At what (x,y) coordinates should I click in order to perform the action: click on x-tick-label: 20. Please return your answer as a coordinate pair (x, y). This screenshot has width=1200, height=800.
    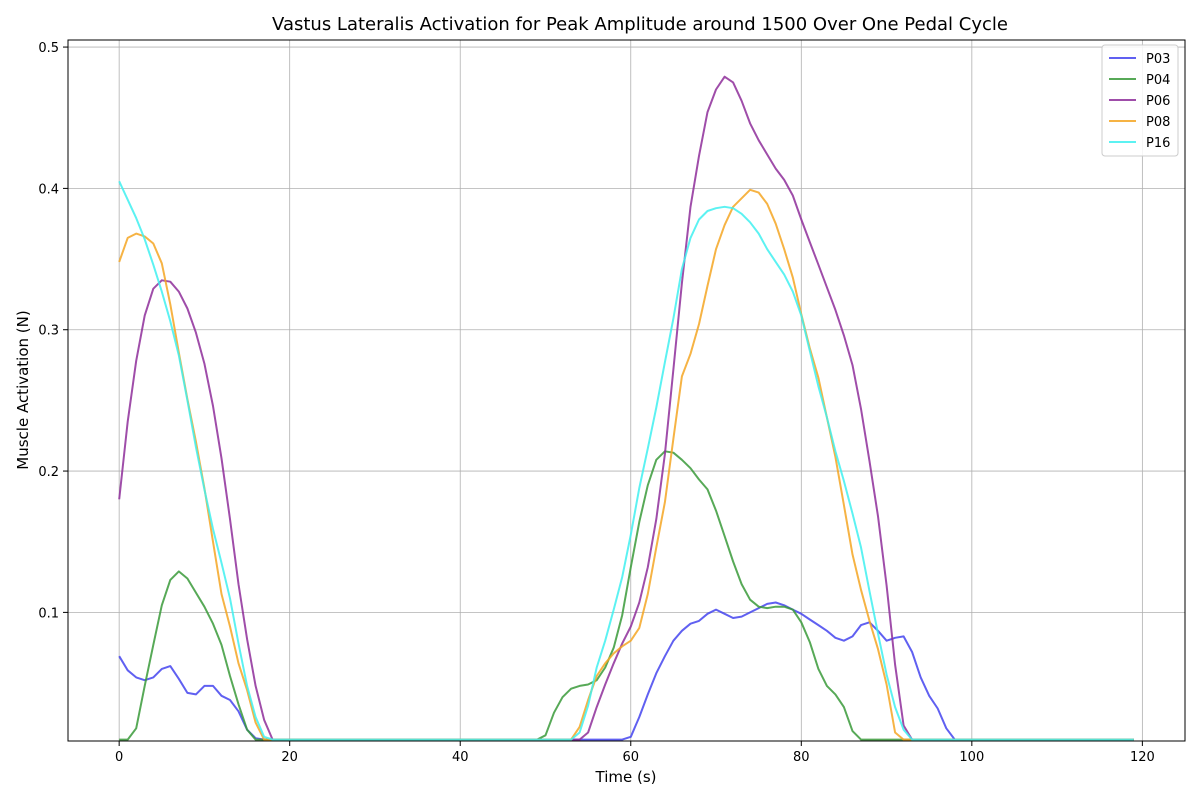
    Looking at the image, I should click on (289, 757).